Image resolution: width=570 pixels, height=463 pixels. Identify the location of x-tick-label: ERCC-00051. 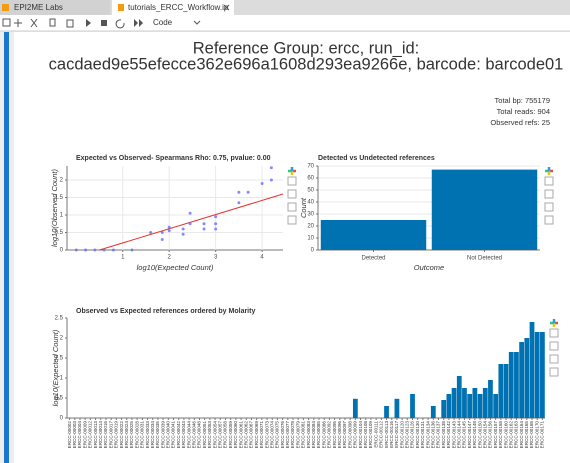
(204, 435).